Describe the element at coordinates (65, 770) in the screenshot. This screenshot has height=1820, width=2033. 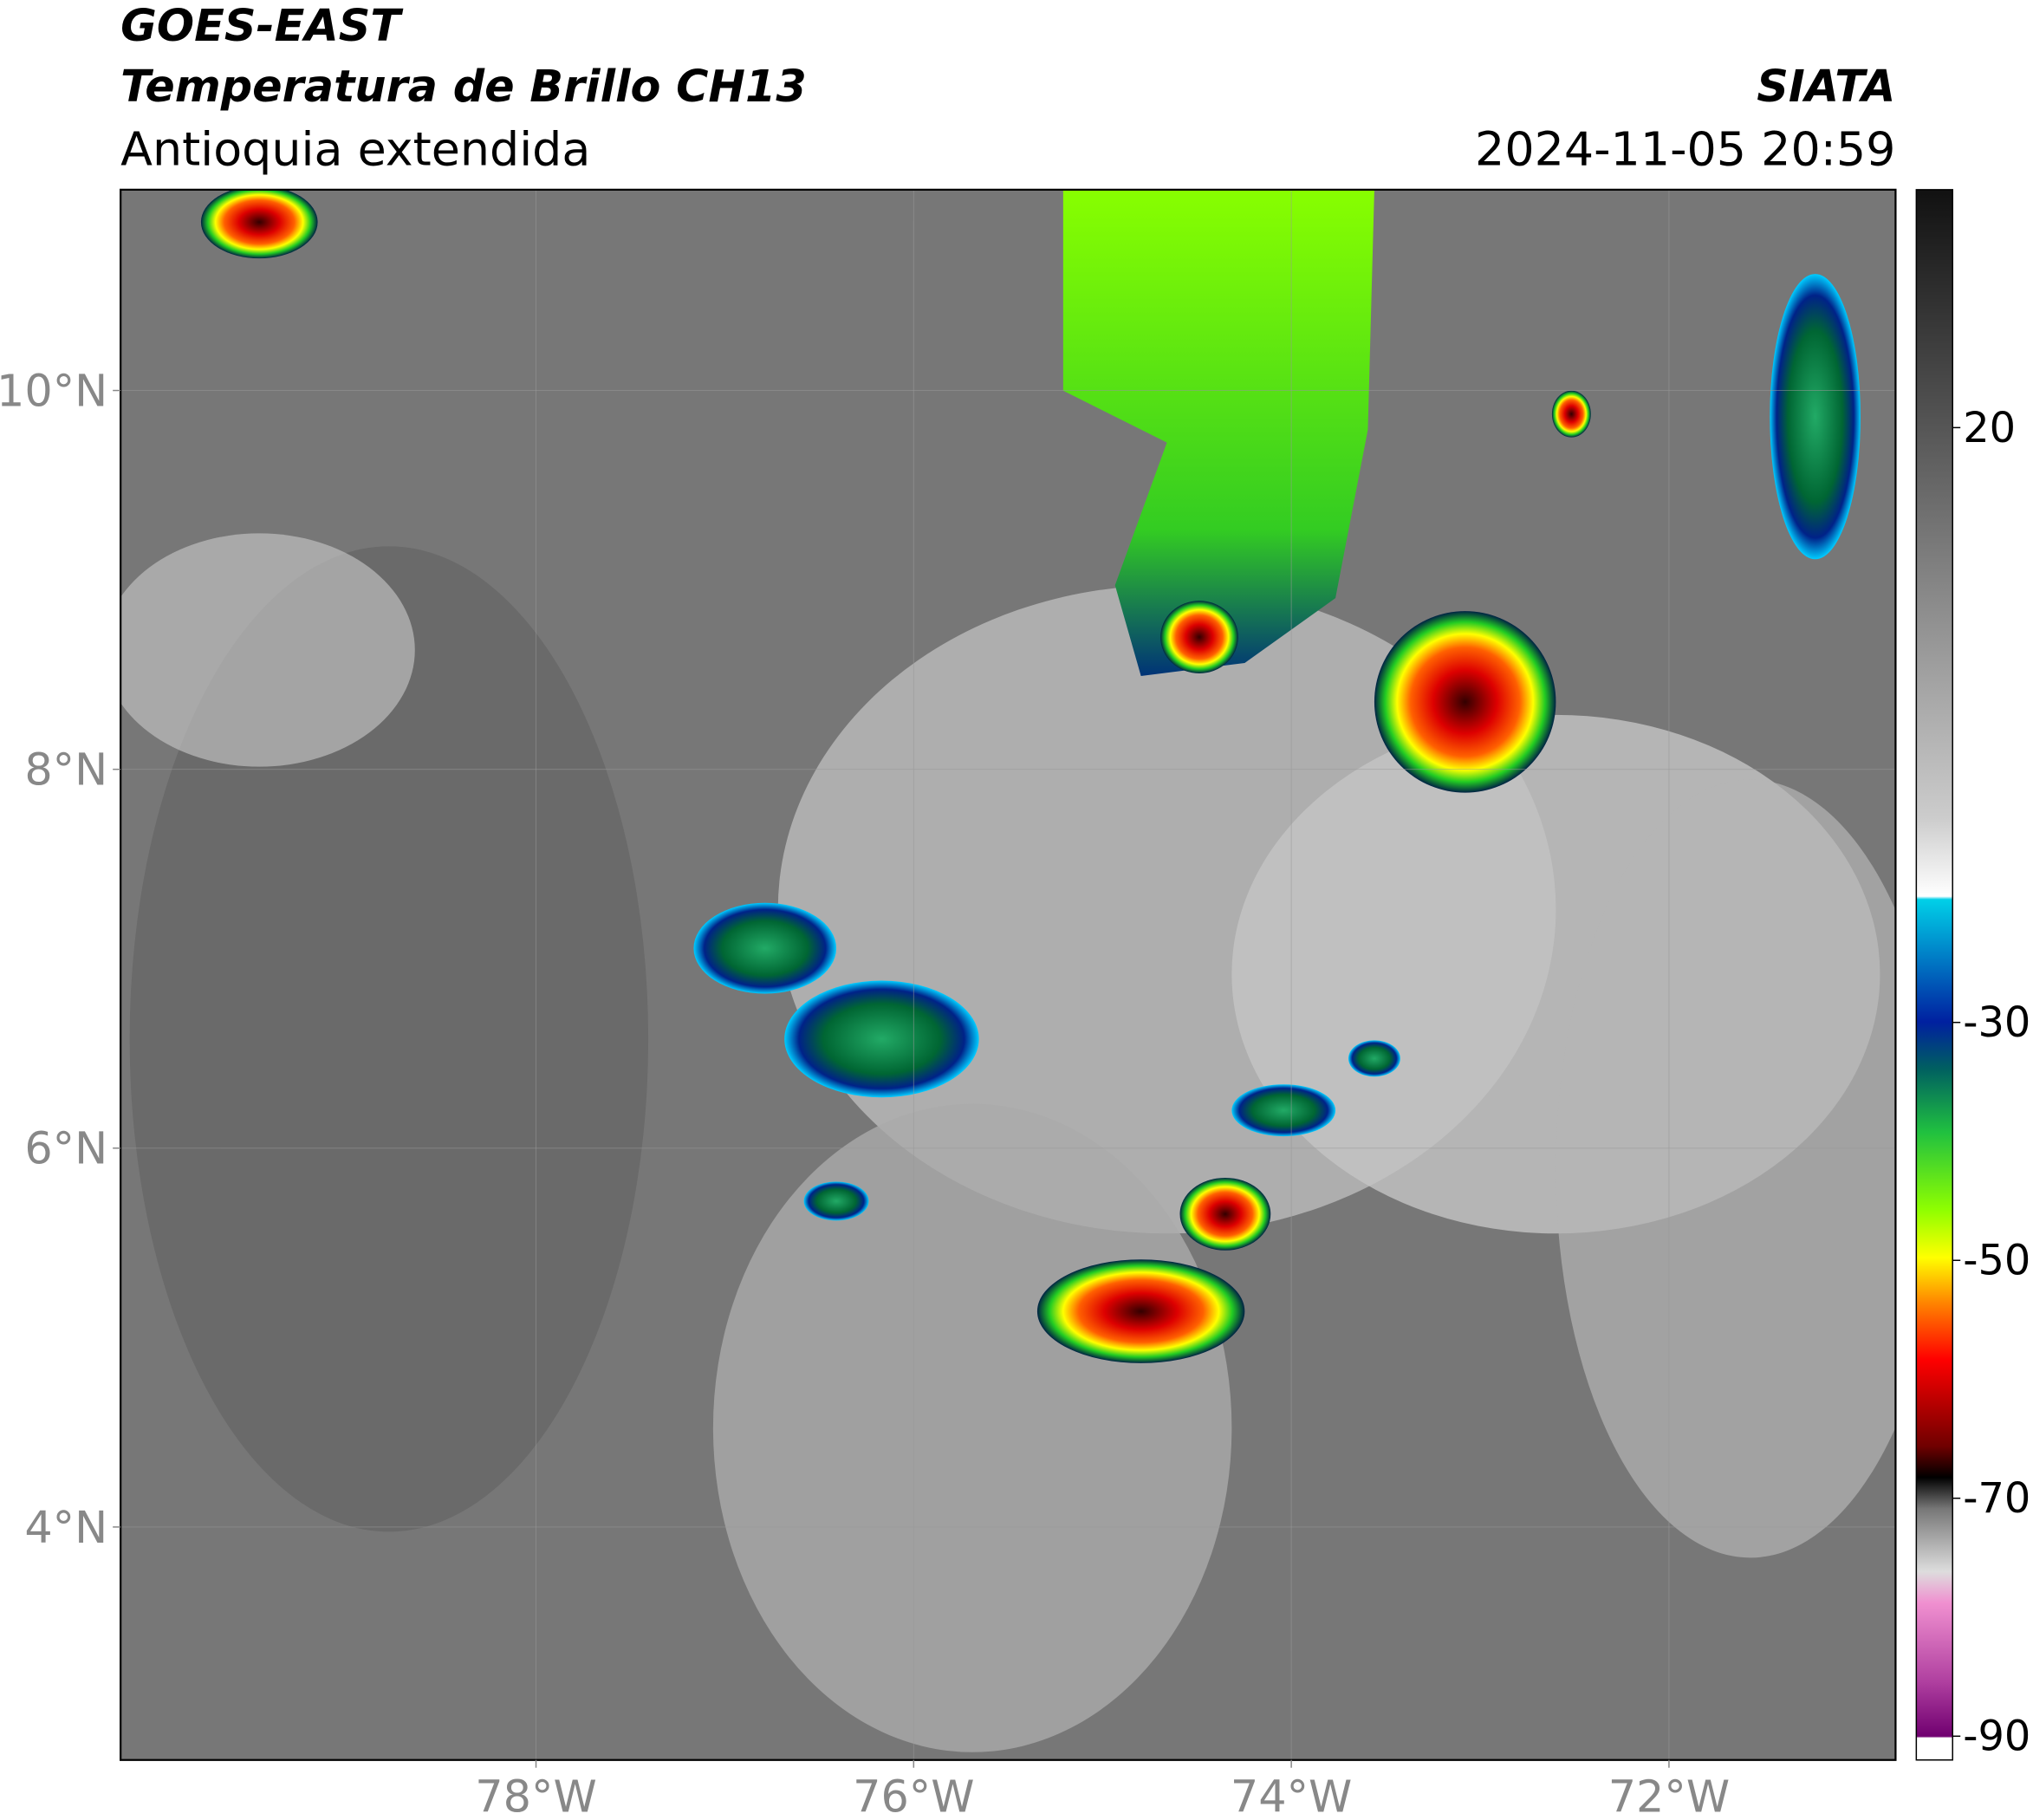
I see `y-tick-label: 8°N` at that location.